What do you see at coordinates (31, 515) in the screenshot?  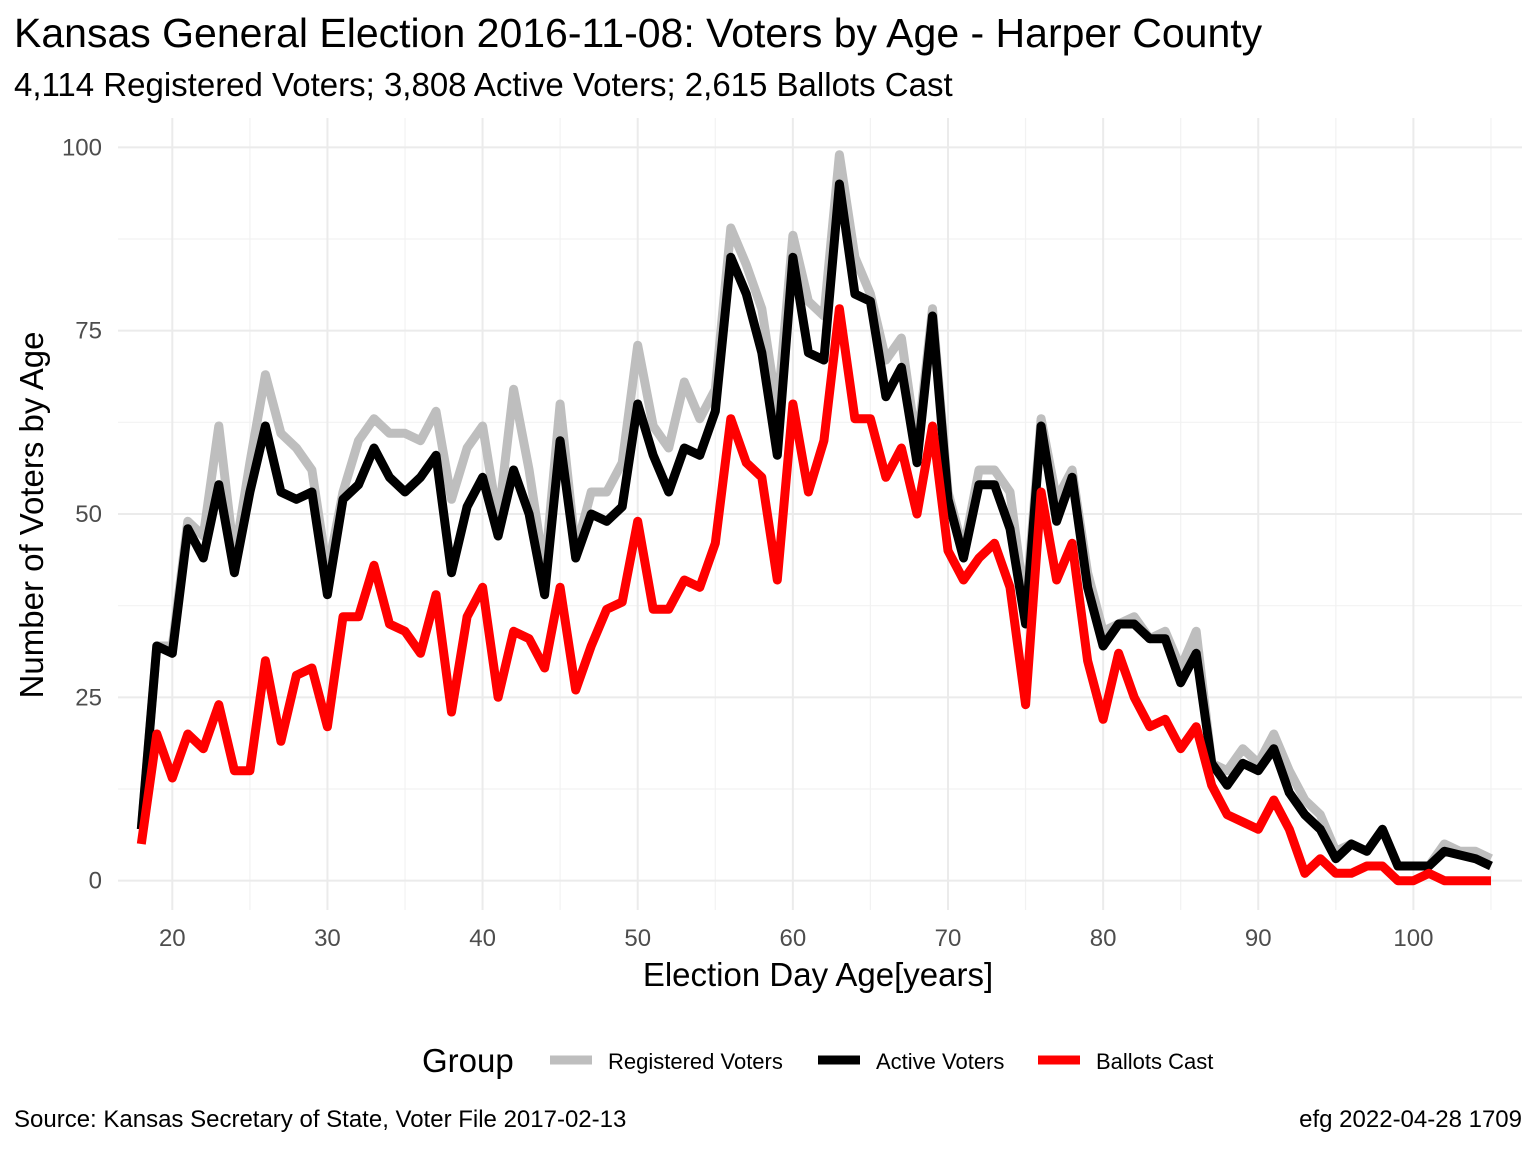 I see `y-axis-label: Number of Voters by Age` at bounding box center [31, 515].